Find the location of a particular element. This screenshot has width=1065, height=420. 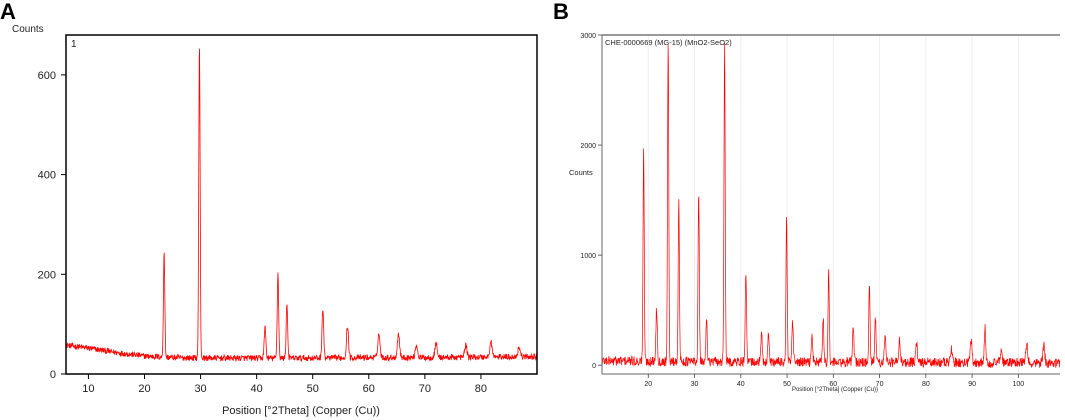

x-tick-label-a: 60 is located at coordinates (369, 389).